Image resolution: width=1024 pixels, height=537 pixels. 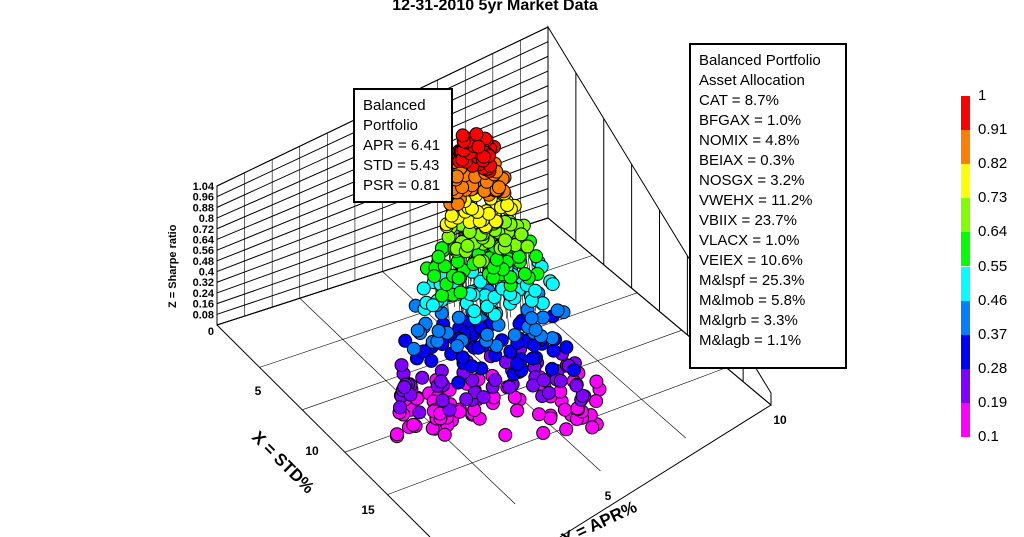 I want to click on annotation-line: VBIIX = 23.7%, so click(x=748, y=220).